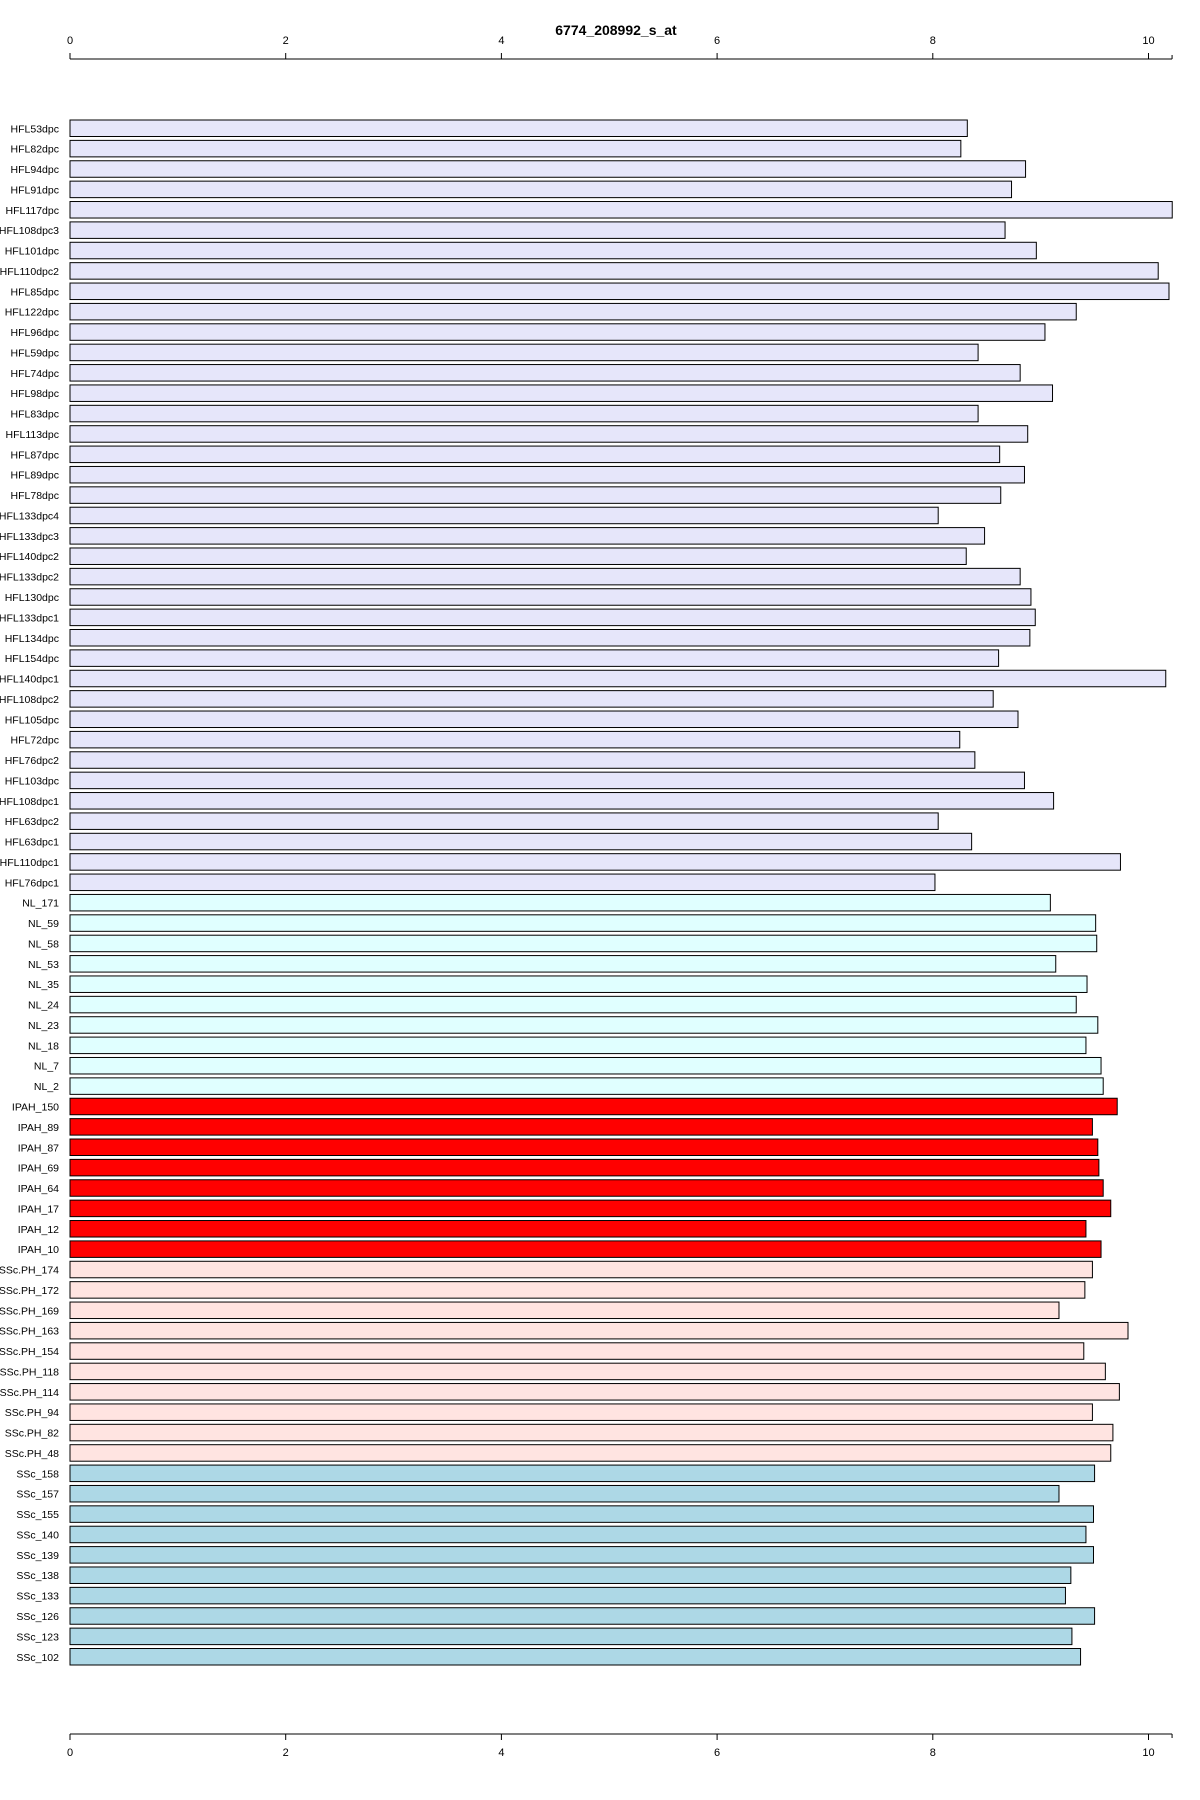 The height and width of the screenshot is (1800, 1200). I want to click on bottom-x-axis: 0 2 4 6 8 10, so click(620, 1746).